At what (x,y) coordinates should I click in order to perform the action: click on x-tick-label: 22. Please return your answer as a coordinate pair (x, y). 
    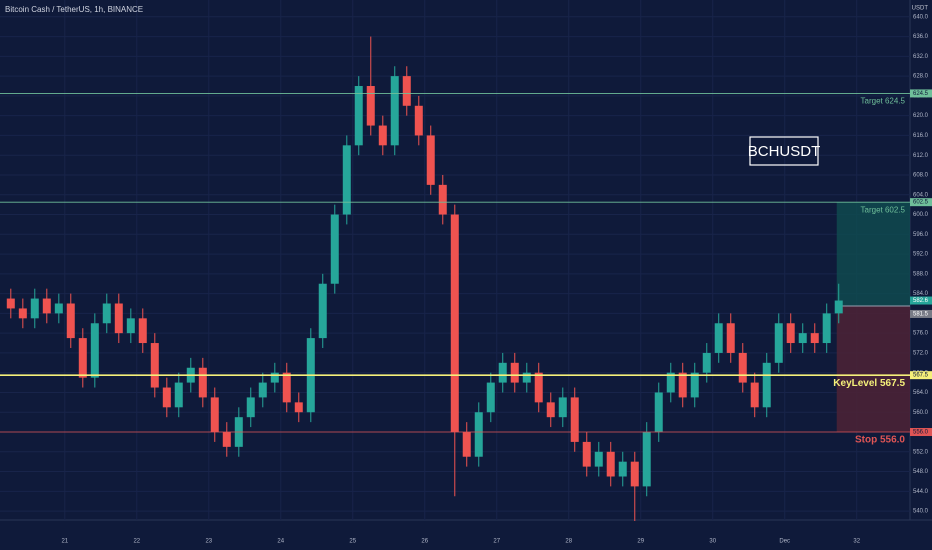
    Looking at the image, I should click on (136, 542).